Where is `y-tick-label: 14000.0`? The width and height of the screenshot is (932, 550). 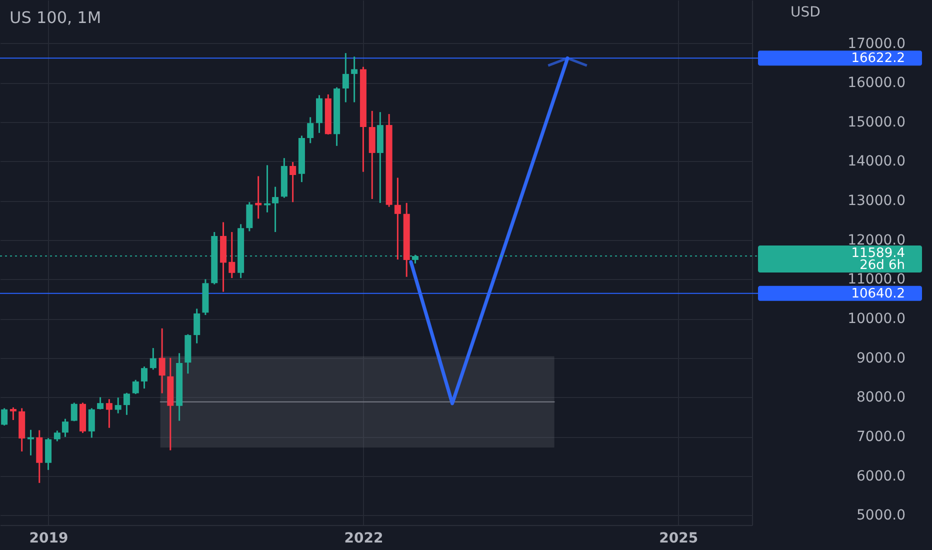
y-tick-label: 14000.0 is located at coordinates (877, 162).